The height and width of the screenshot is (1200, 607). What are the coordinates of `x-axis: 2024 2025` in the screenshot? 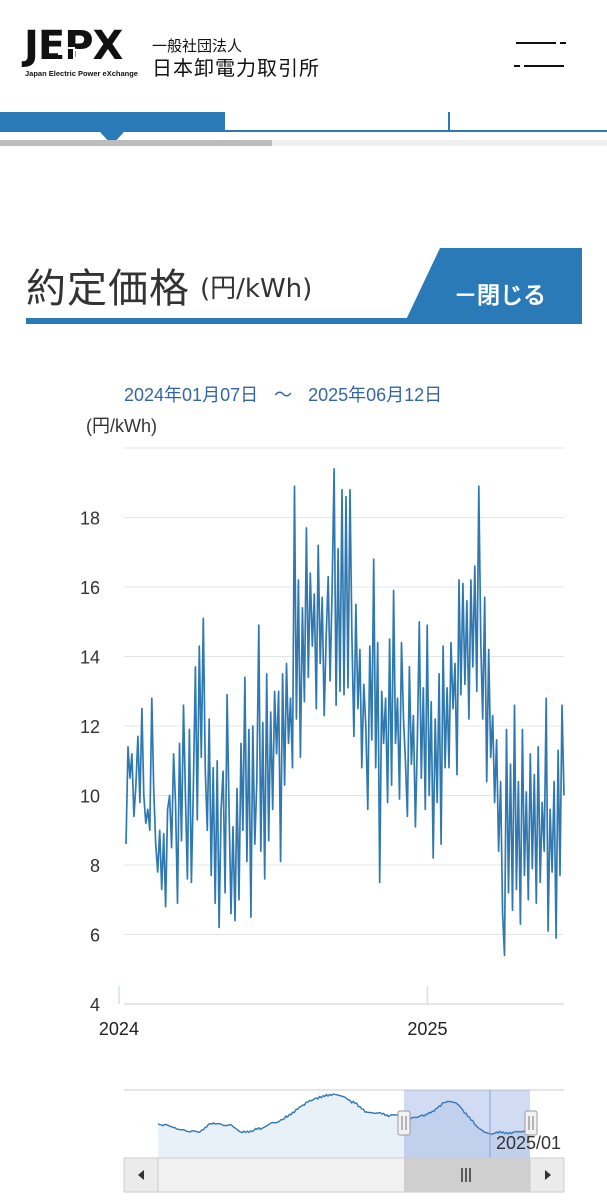 It's located at (273, 1012).